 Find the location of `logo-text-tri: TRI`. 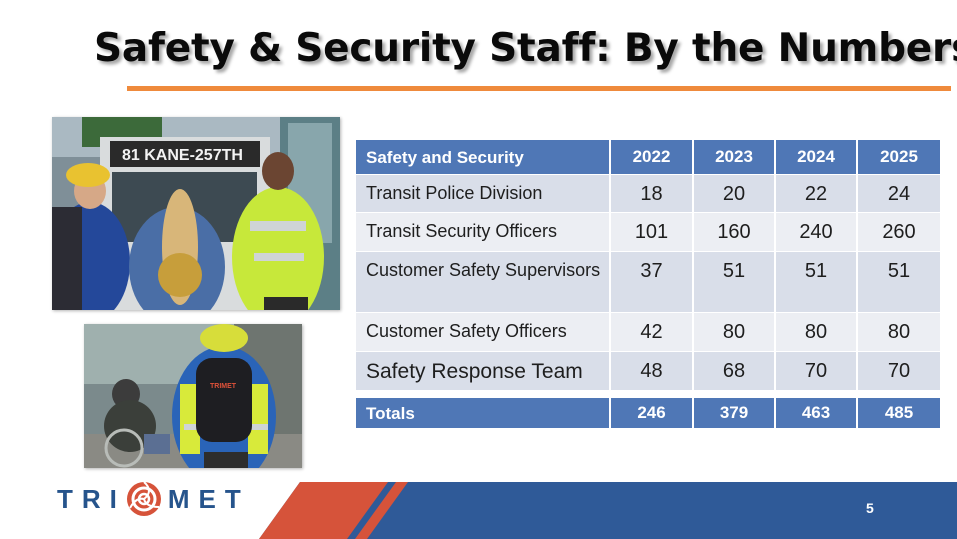

logo-text-tri: TRI is located at coordinates (91, 498).